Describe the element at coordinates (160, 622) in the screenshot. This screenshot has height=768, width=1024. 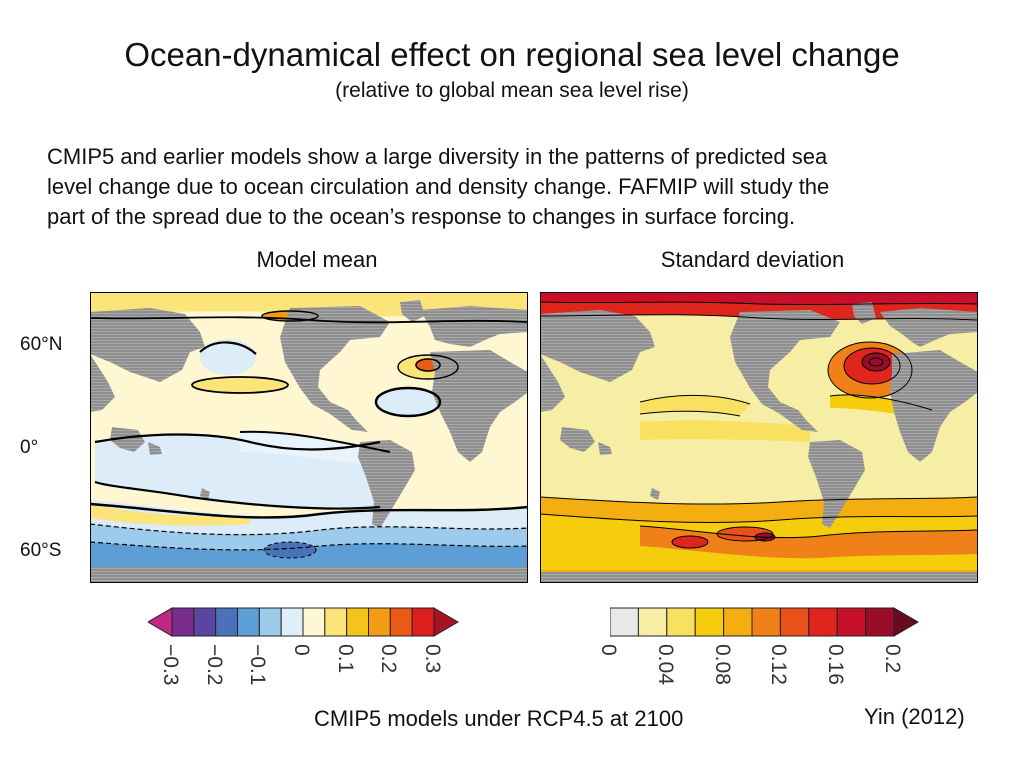
I see `colorbar-arrow-low` at that location.